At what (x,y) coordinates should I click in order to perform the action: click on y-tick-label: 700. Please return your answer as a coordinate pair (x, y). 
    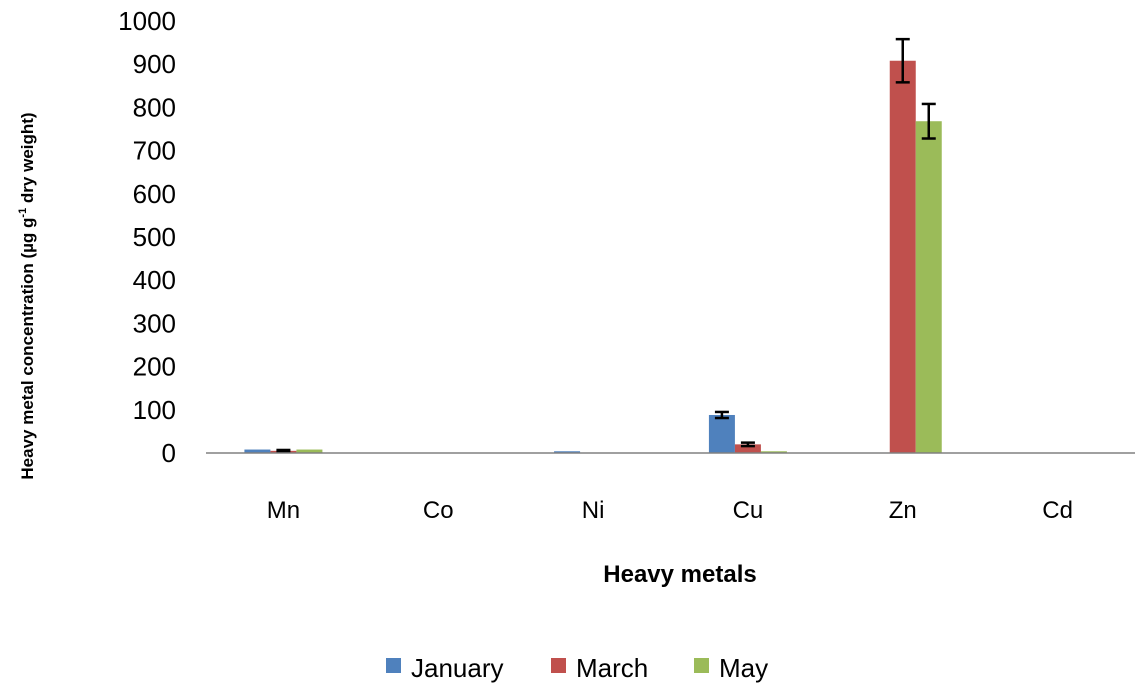
    Looking at the image, I should click on (154, 151).